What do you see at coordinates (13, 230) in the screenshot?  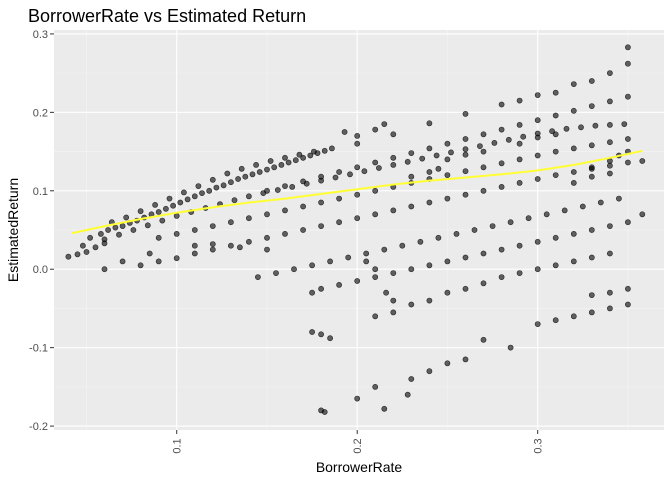 I see `y-axis-label: EstimatedReturn` at bounding box center [13, 230].